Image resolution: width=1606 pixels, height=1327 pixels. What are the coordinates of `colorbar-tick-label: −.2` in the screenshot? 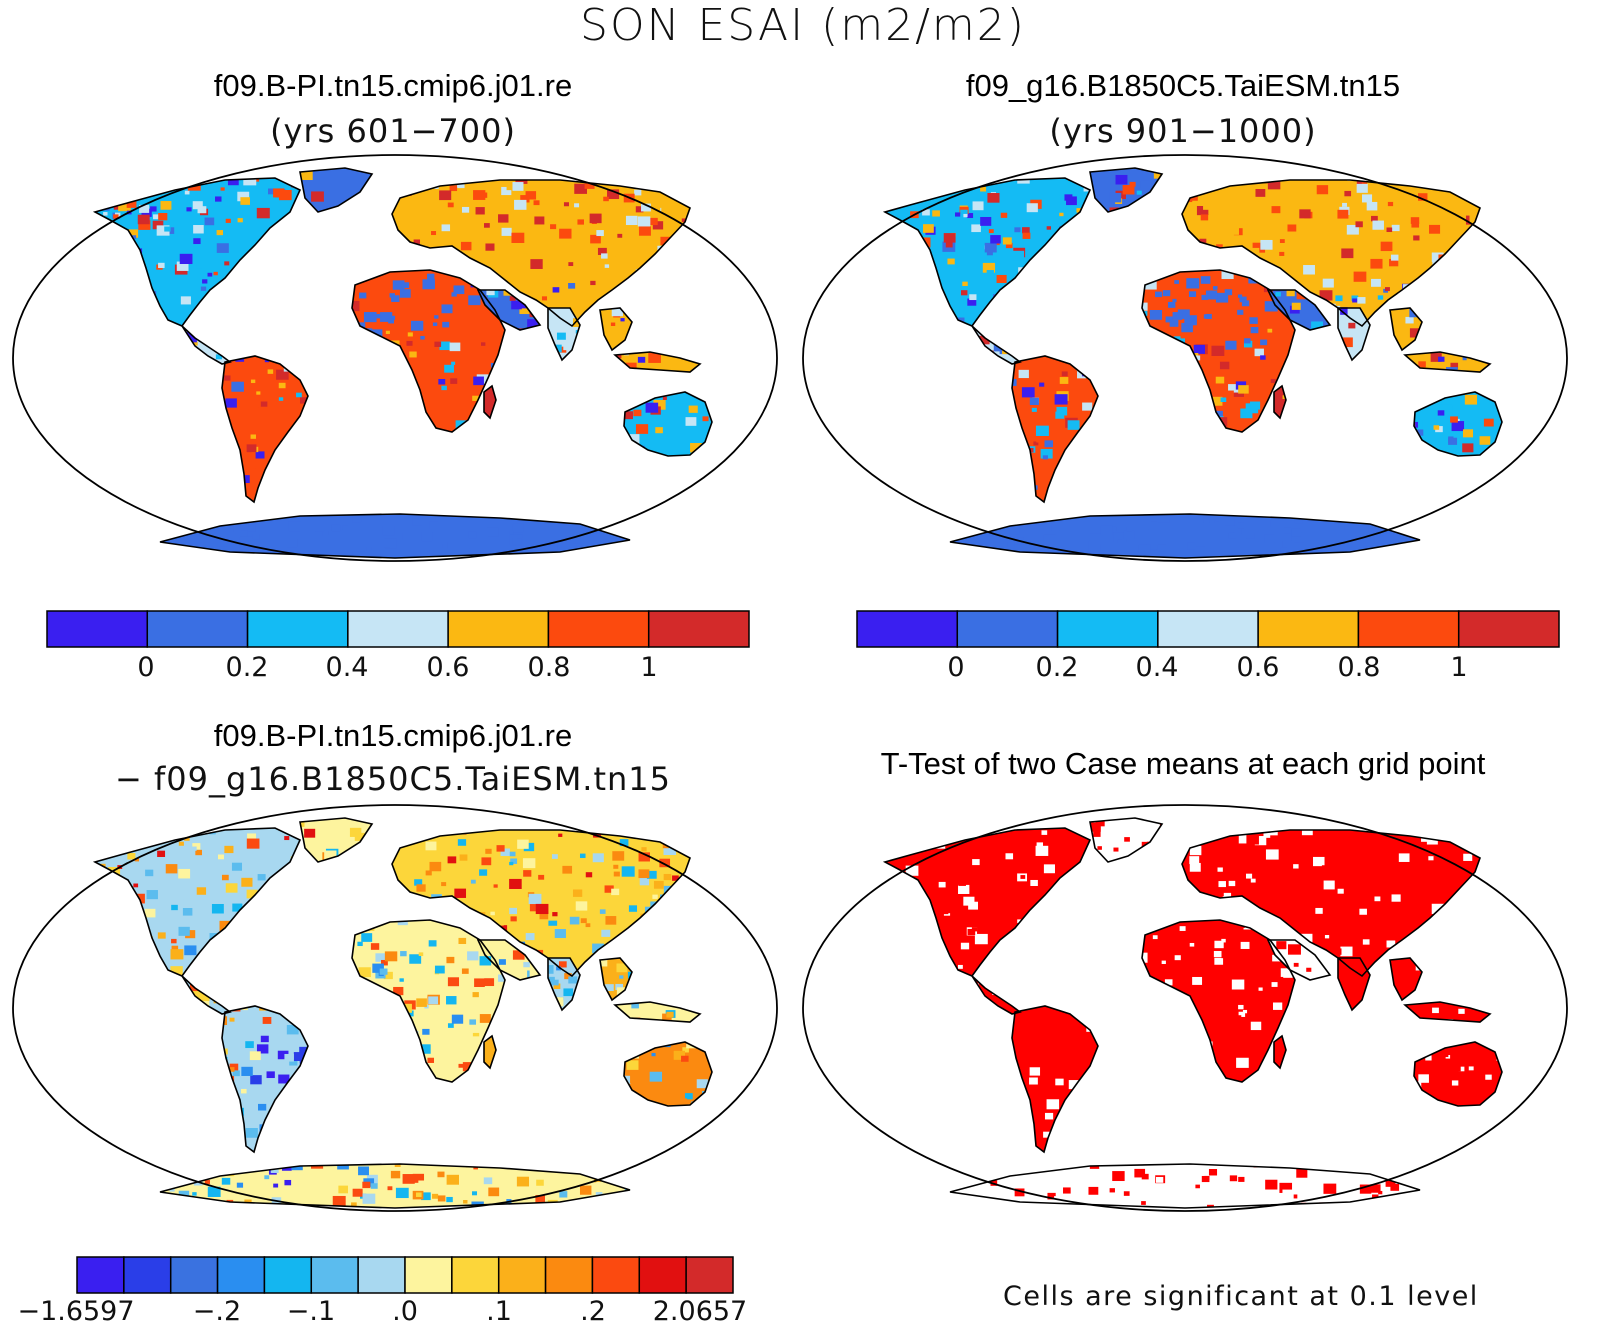 It's located at (217, 1311).